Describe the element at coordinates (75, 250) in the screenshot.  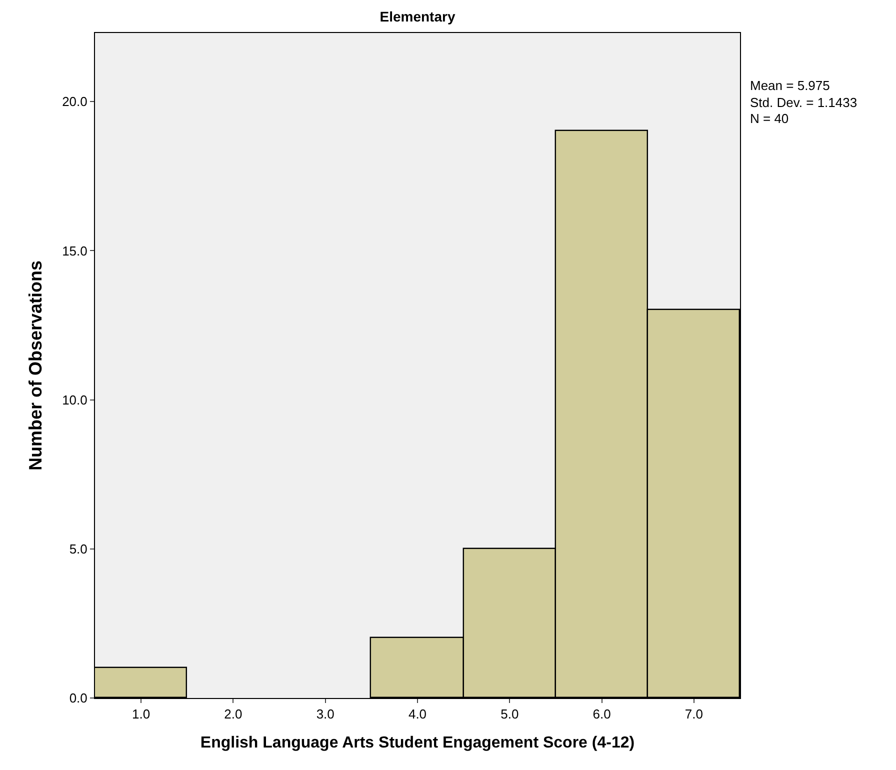
I see `y-tick-label: 15.0` at that location.